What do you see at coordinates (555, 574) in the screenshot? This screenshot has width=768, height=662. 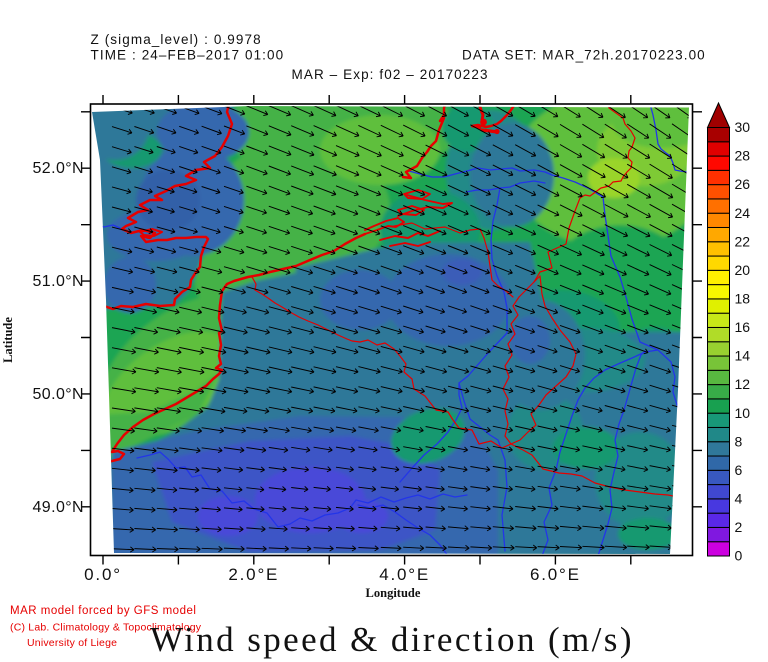 I see `svg-text: 6.0°E` at bounding box center [555, 574].